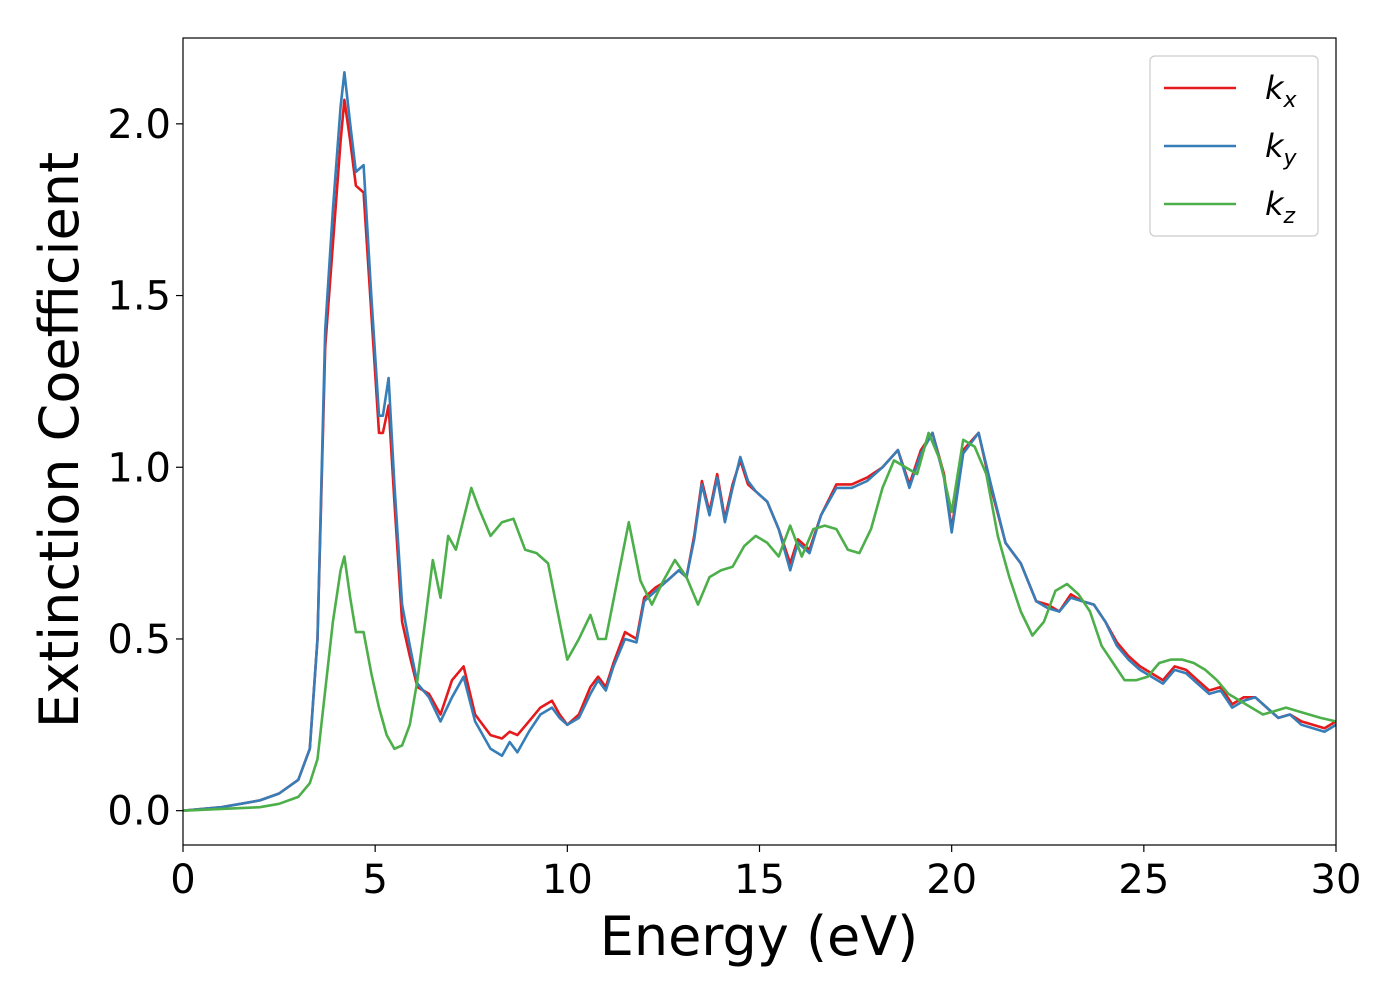  Describe the element at coordinates (182, 880) in the screenshot. I see `x-tick-label: 0` at that location.